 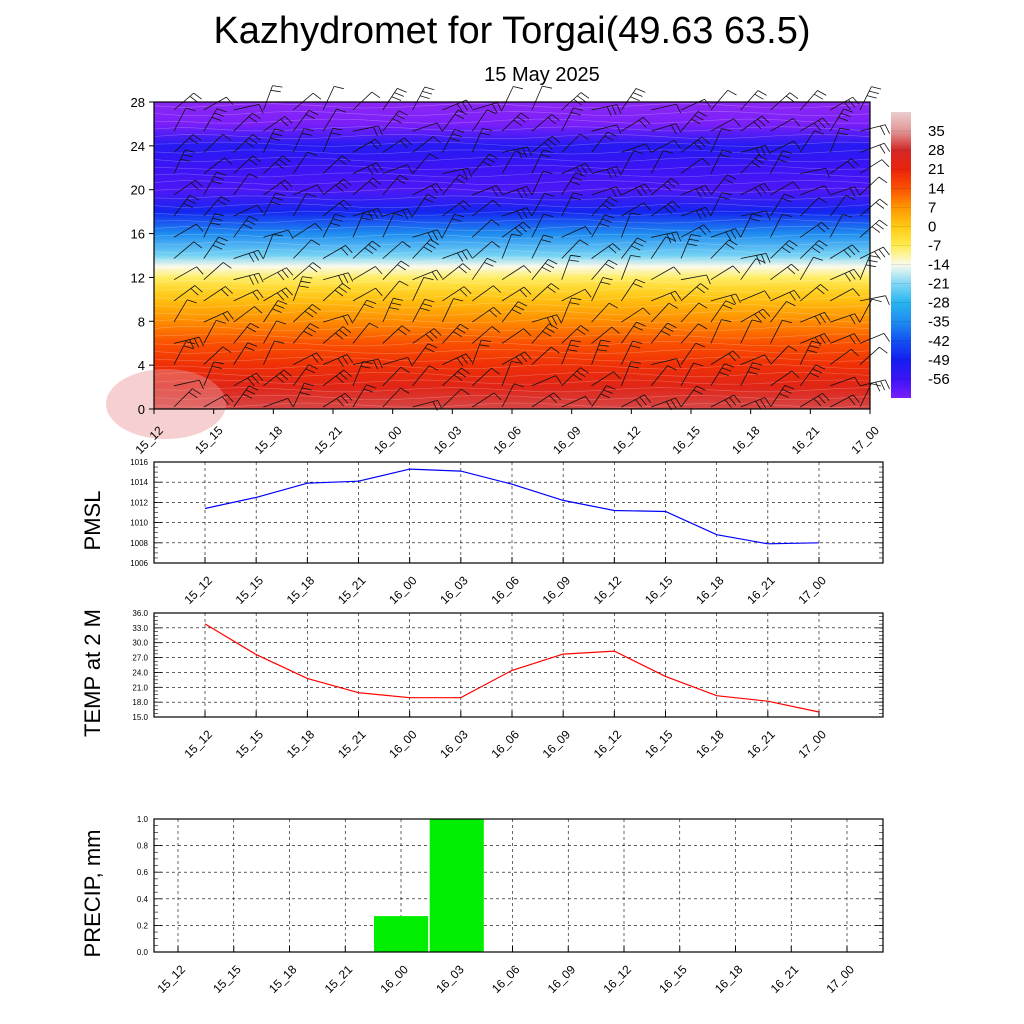 What do you see at coordinates (901, 255) in the screenshot?
I see `colorbar-bar` at bounding box center [901, 255].